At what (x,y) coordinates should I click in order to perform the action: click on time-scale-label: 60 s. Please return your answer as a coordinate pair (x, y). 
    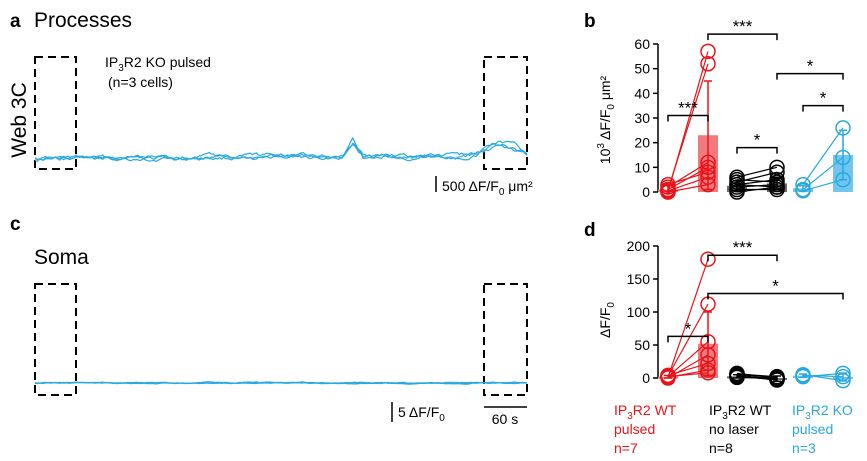
    Looking at the image, I should click on (505, 419).